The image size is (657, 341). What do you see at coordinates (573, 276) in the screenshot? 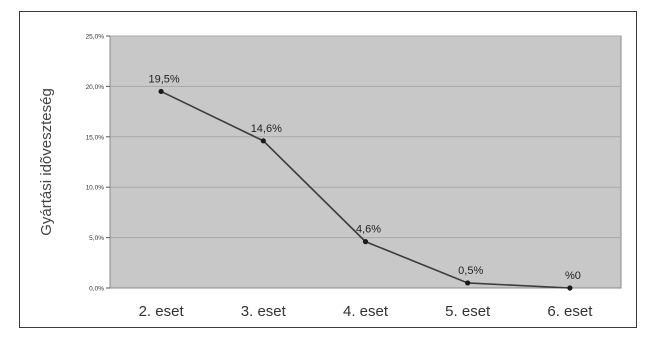
I see `data-label: %0` at bounding box center [573, 276].